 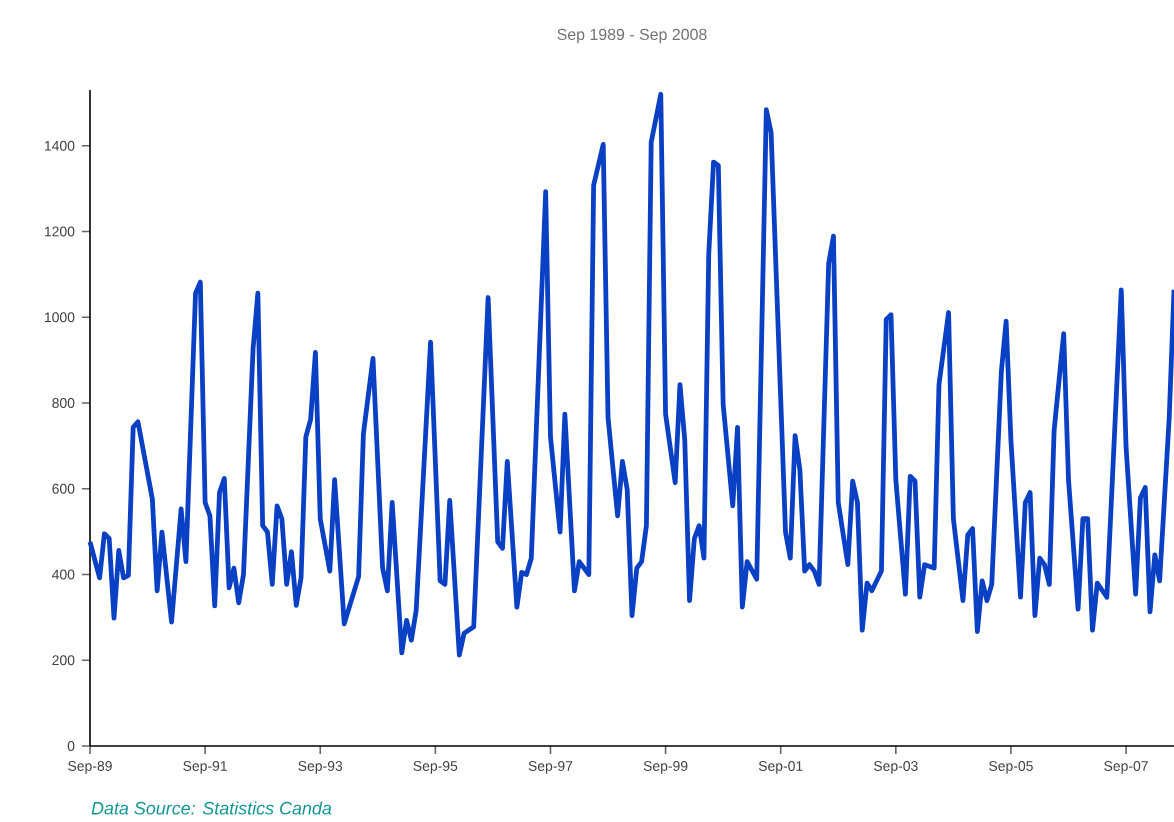 I want to click on text: Data Source: Statistics Canda, so click(x=211, y=808).